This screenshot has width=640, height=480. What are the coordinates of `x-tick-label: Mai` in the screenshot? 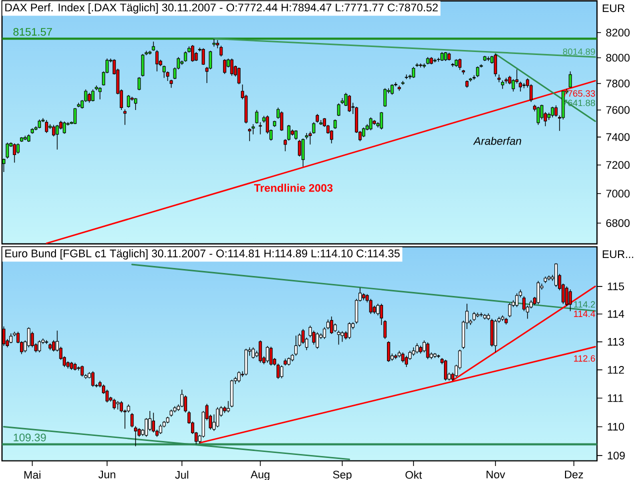 It's located at (32, 474).